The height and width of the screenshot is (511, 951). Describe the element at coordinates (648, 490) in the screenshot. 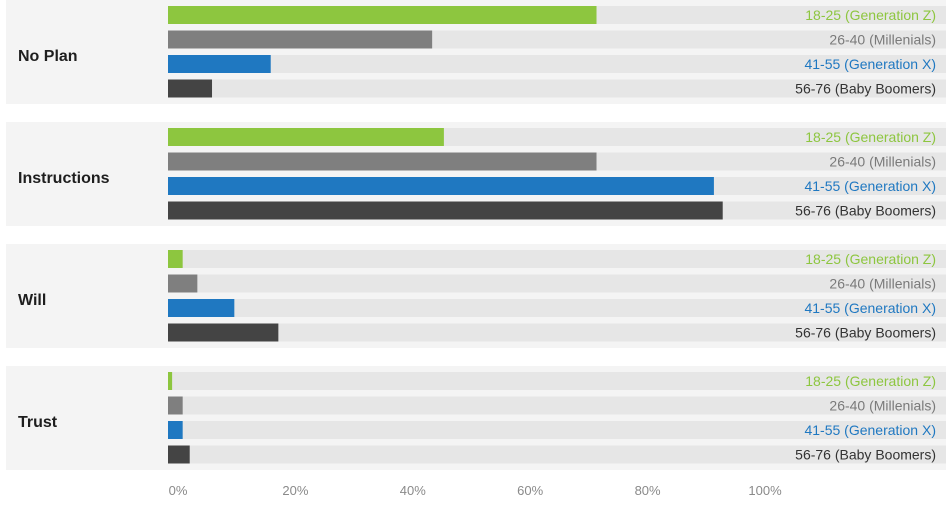

I see `x-tick-label: 80%` at that location.